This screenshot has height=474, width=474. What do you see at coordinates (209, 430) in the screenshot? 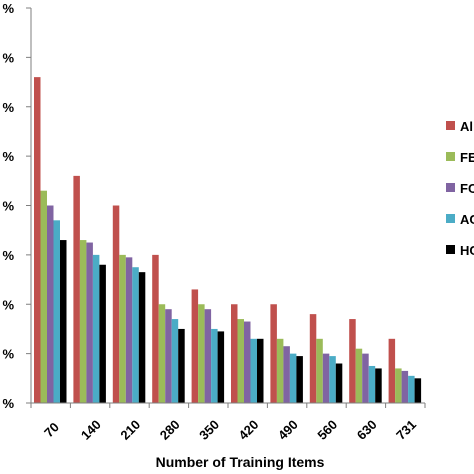
I see `x-tick-label: 350` at bounding box center [209, 430].